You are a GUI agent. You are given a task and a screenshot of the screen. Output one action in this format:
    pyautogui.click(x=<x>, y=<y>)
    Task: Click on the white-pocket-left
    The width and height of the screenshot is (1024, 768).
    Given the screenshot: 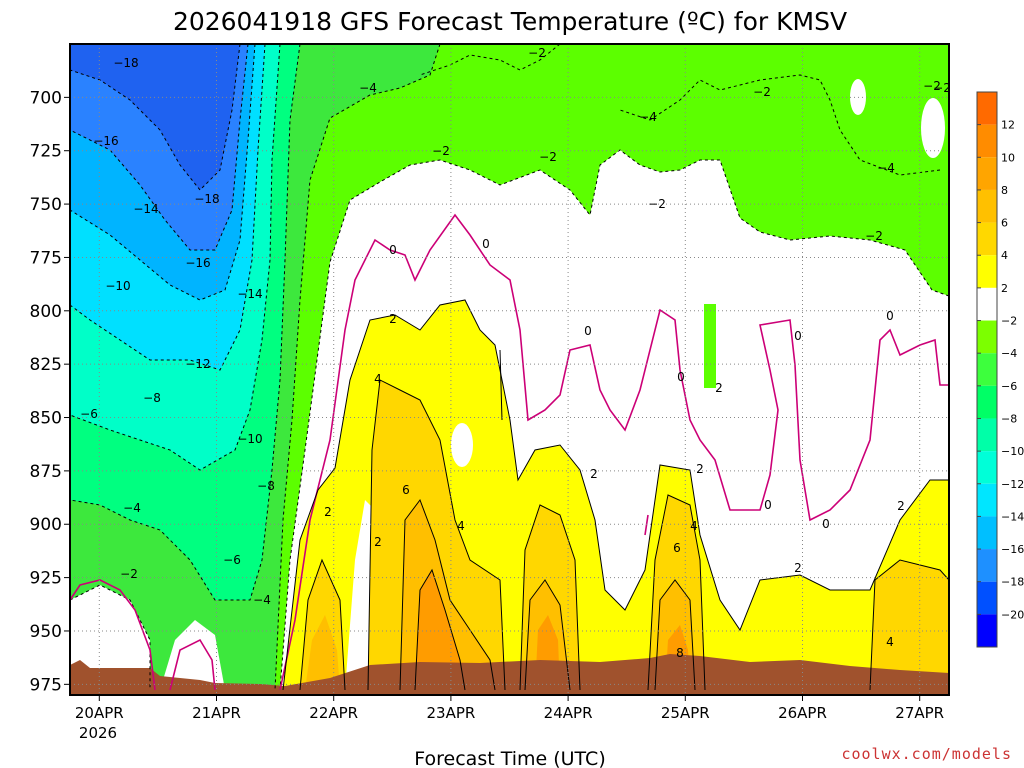 What is the action you would take?
    pyautogui.click(x=110, y=637)
    